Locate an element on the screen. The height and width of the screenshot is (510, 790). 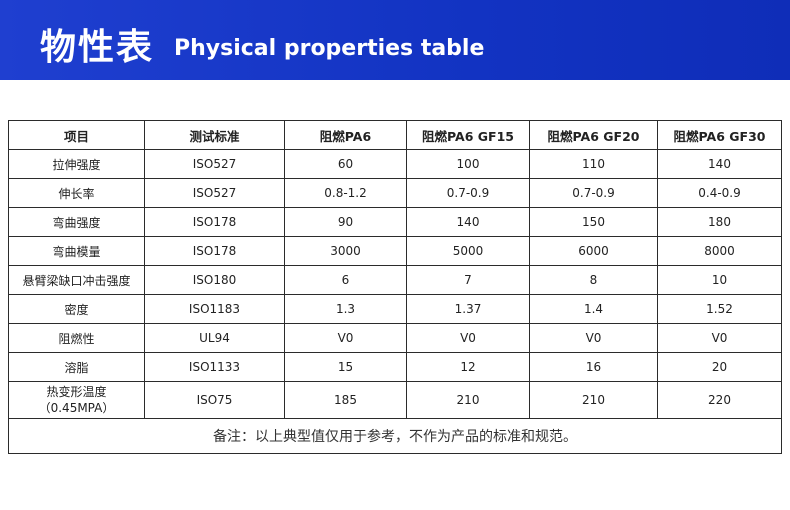
row-value-gf30: 10 is located at coordinates (719, 280).